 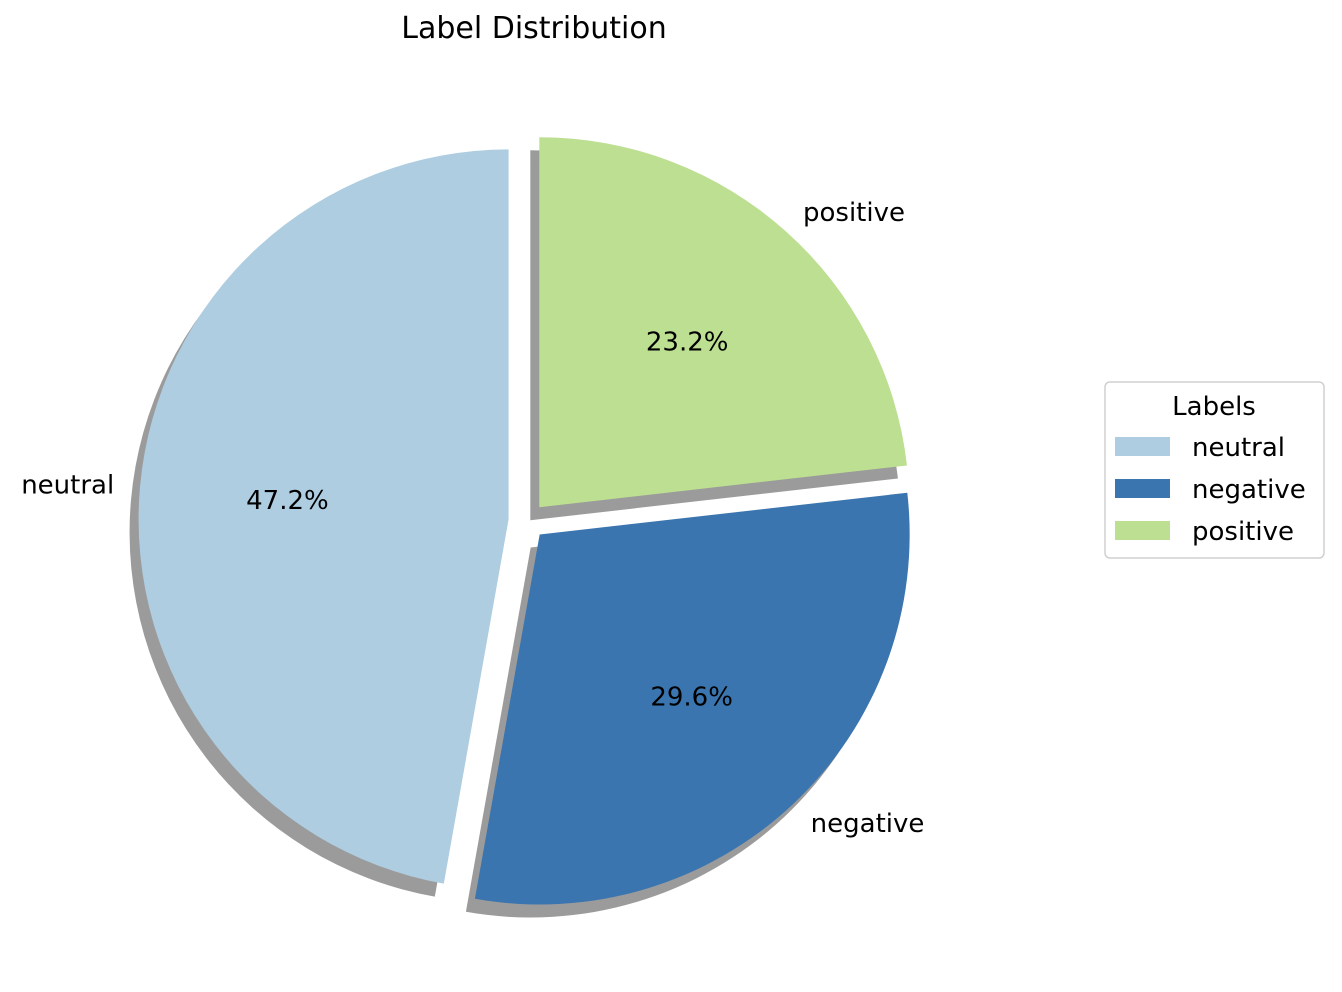 What do you see at coordinates (534, 28) in the screenshot?
I see `chart-title: Label Distribution` at bounding box center [534, 28].